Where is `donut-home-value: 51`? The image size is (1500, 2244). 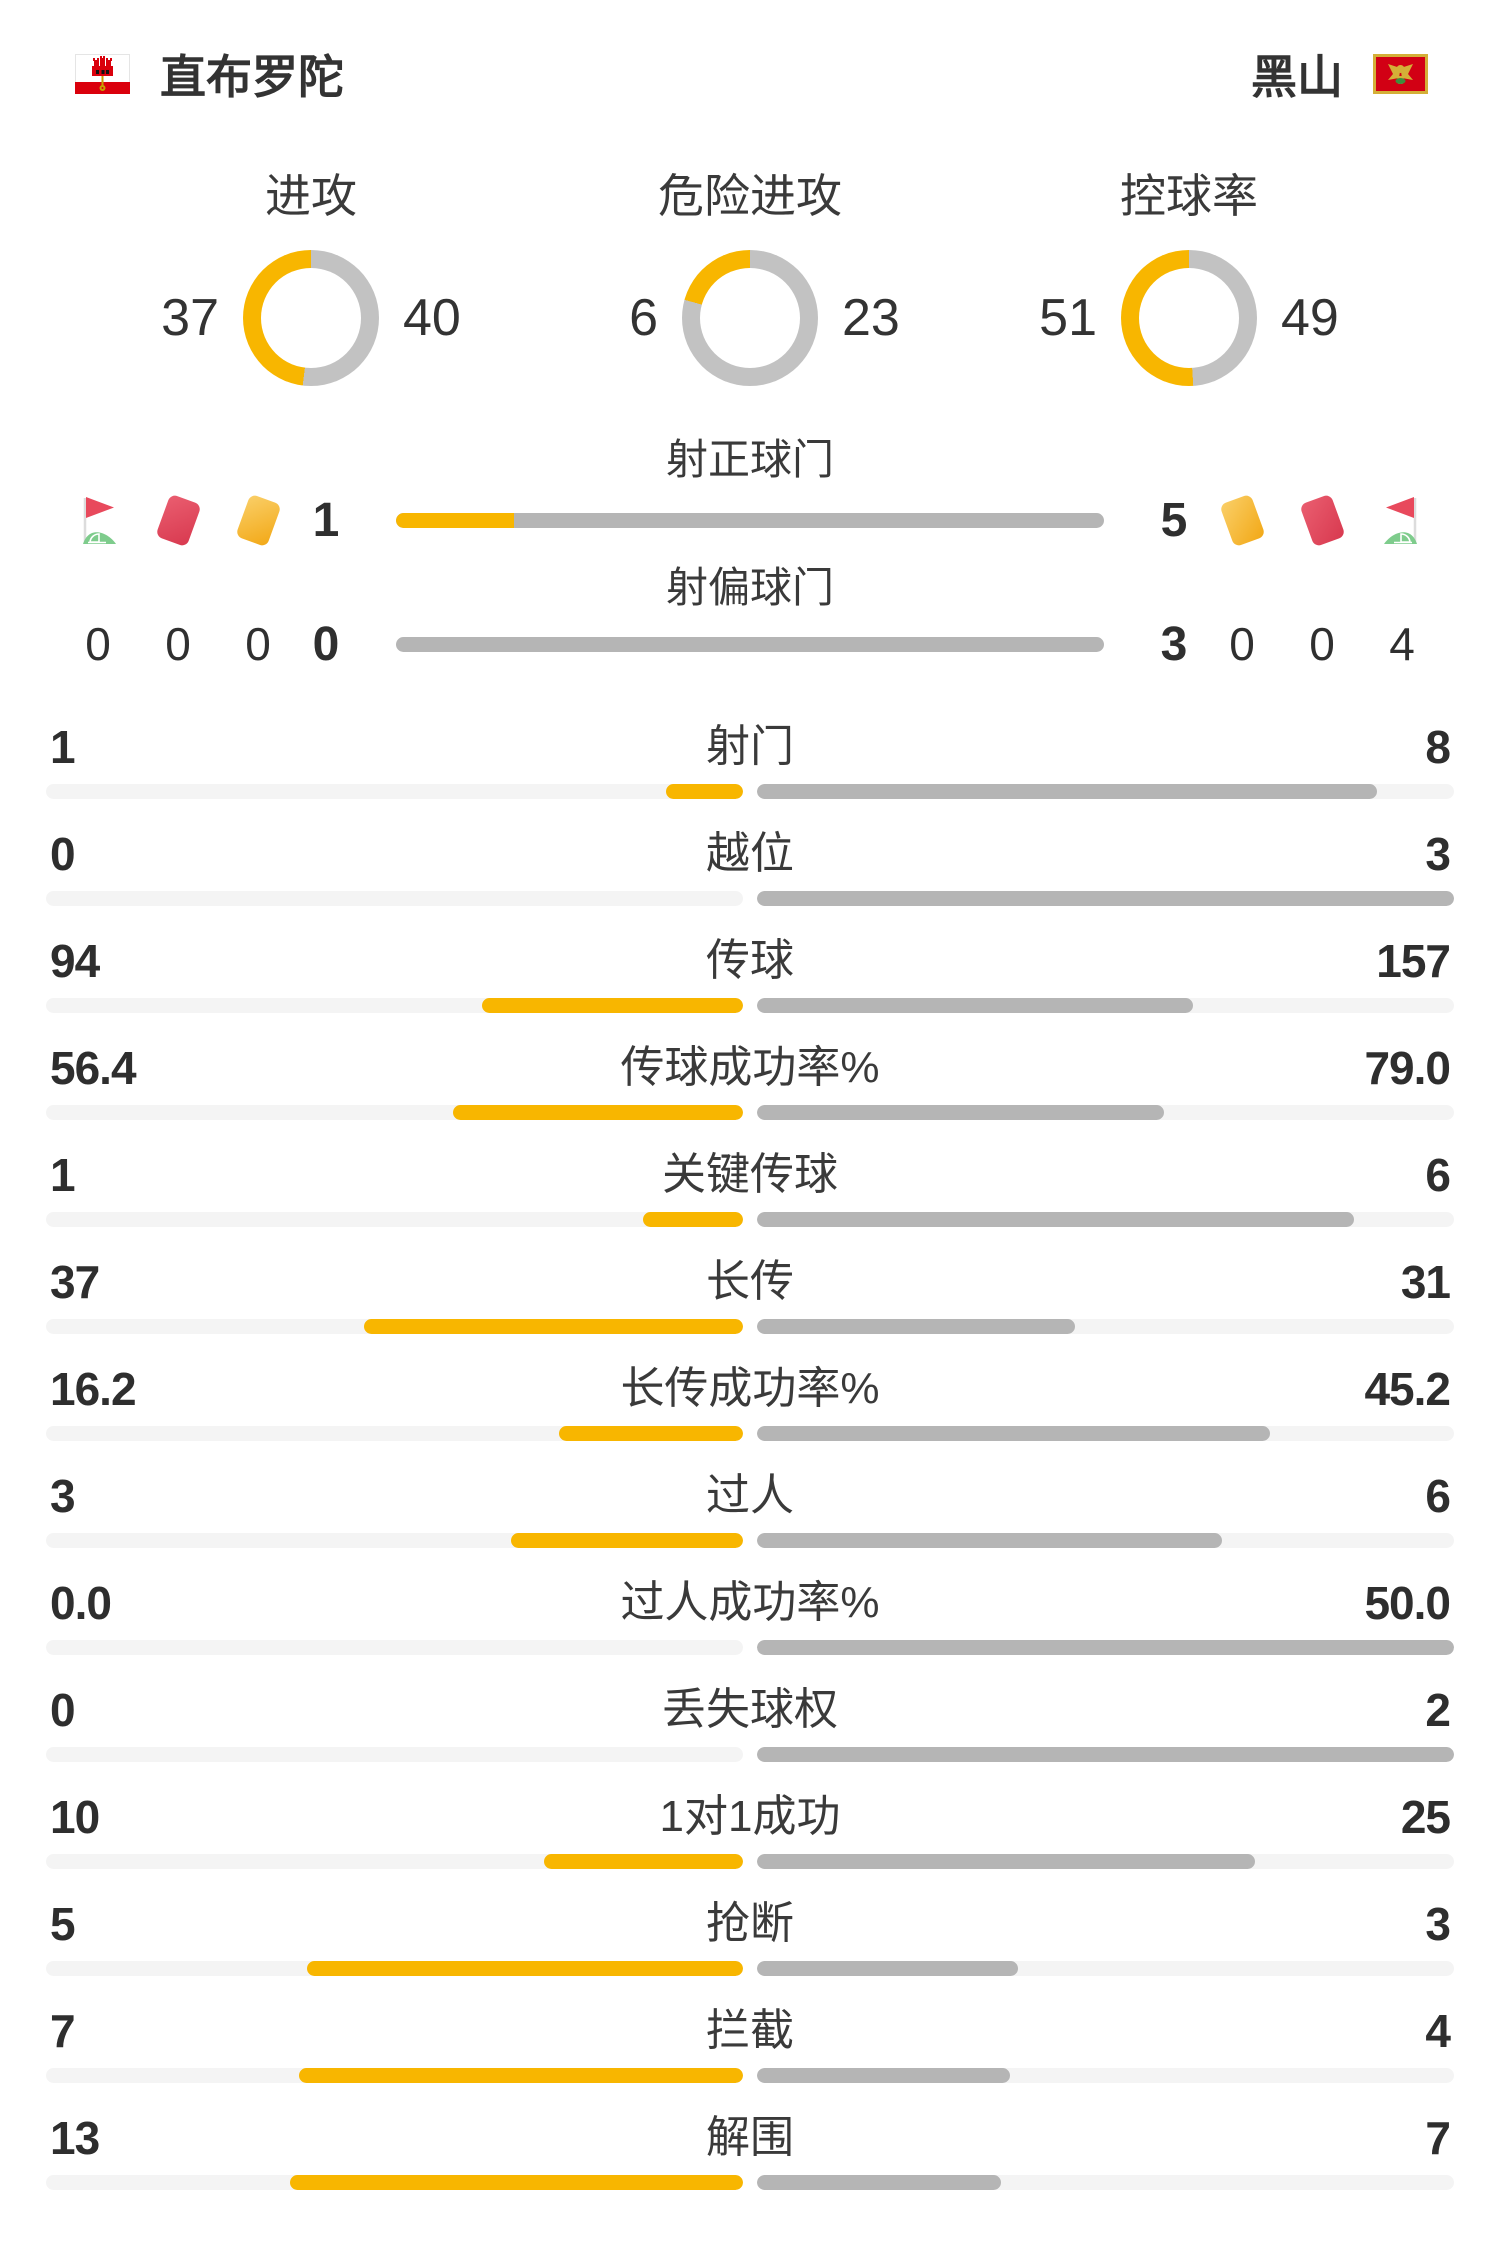
donut-home-value: 51 is located at coordinates (1068, 318).